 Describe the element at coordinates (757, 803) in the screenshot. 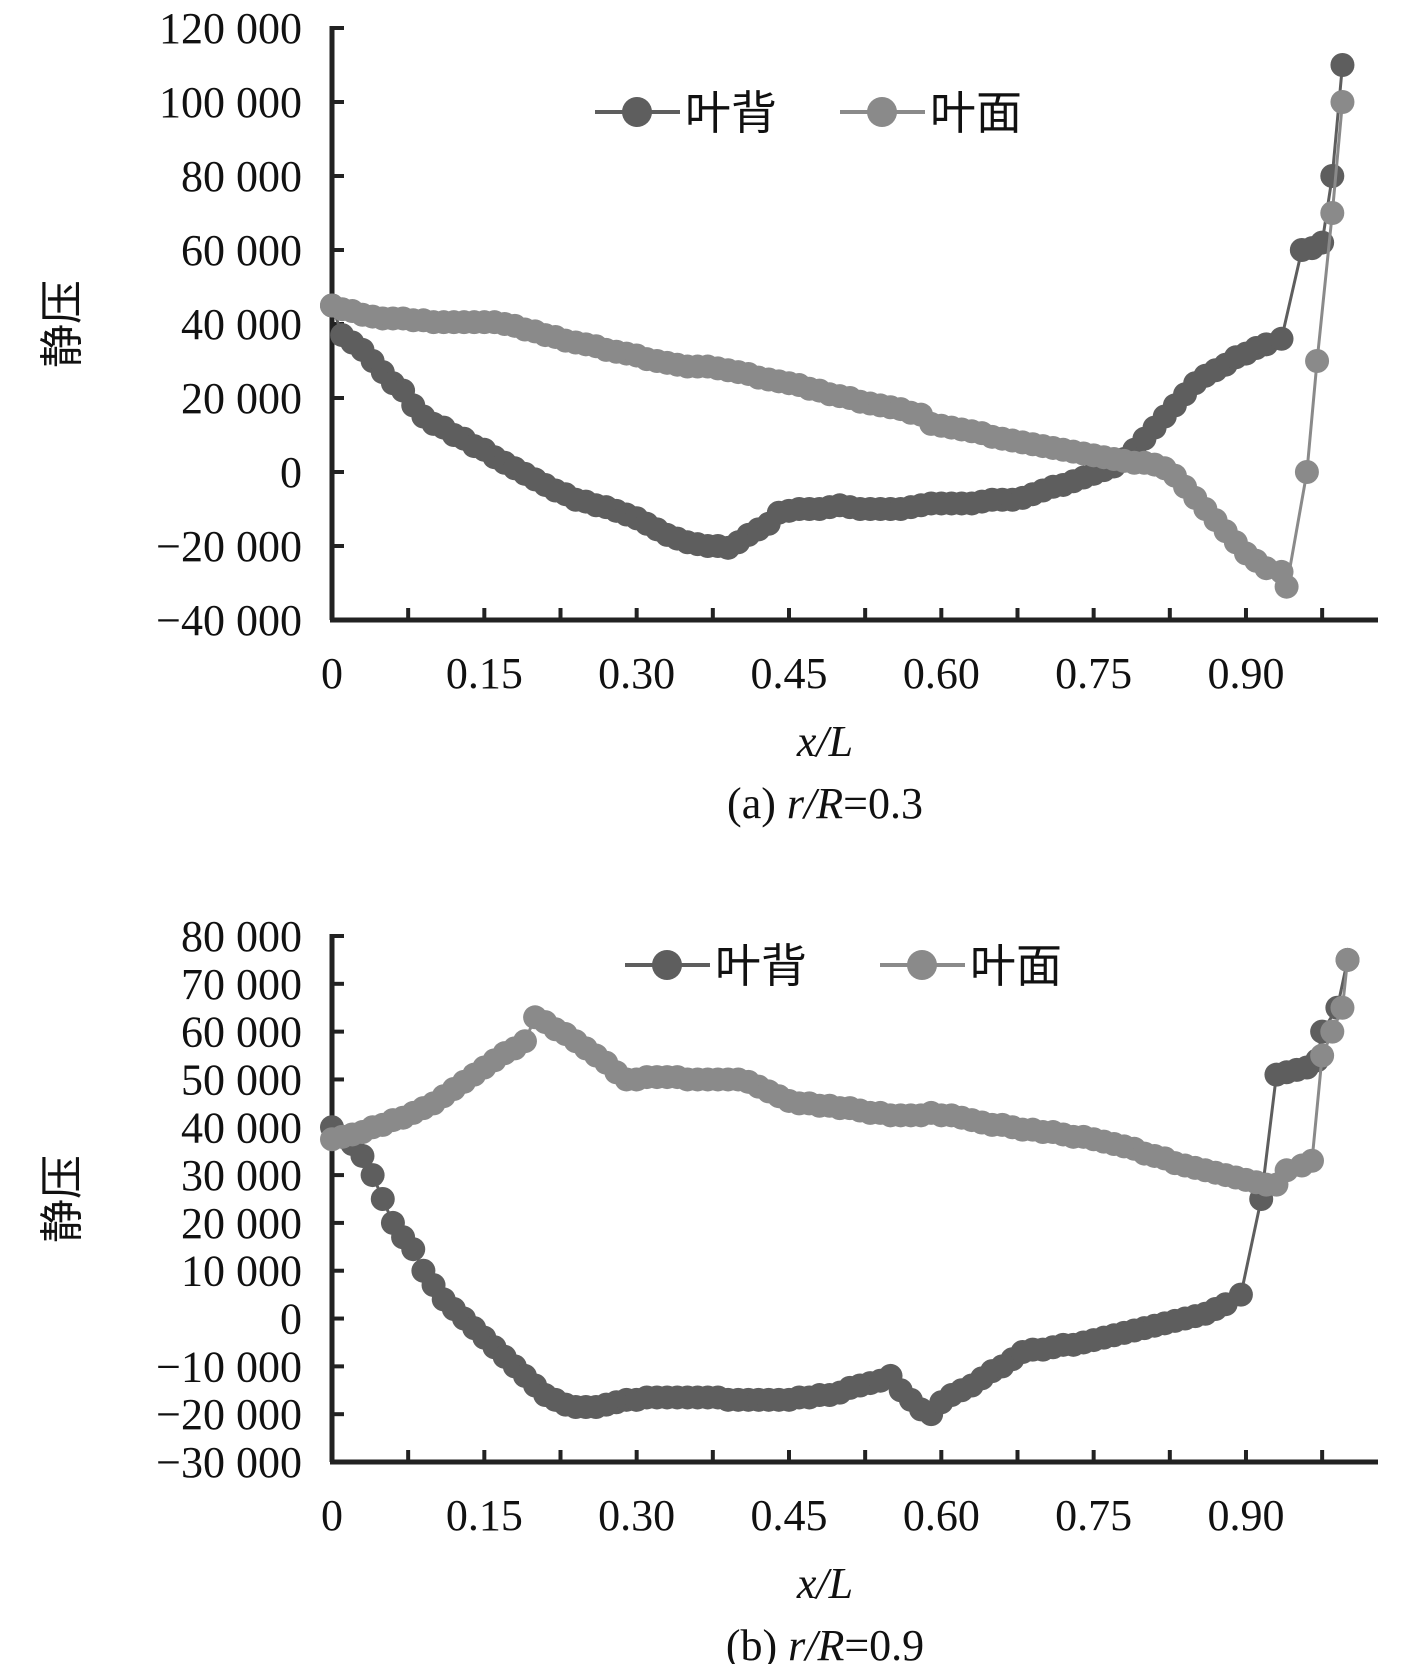

I see `caption-prefix: (a)` at that location.